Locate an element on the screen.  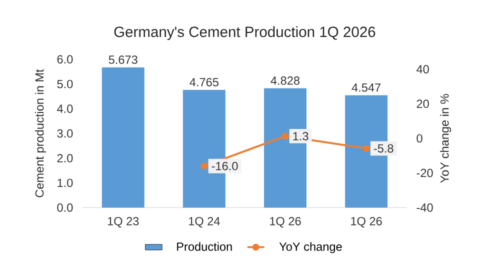
y-tick-label: 0.0 is located at coordinates (65, 208).